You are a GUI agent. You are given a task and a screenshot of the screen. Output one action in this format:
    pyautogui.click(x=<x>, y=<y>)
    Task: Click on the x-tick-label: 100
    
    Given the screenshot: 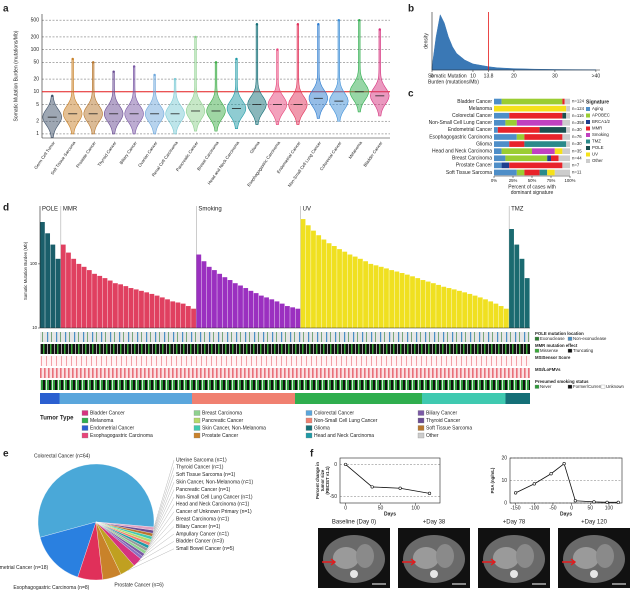 What is the action you would take?
    pyautogui.click(x=415, y=508)
    